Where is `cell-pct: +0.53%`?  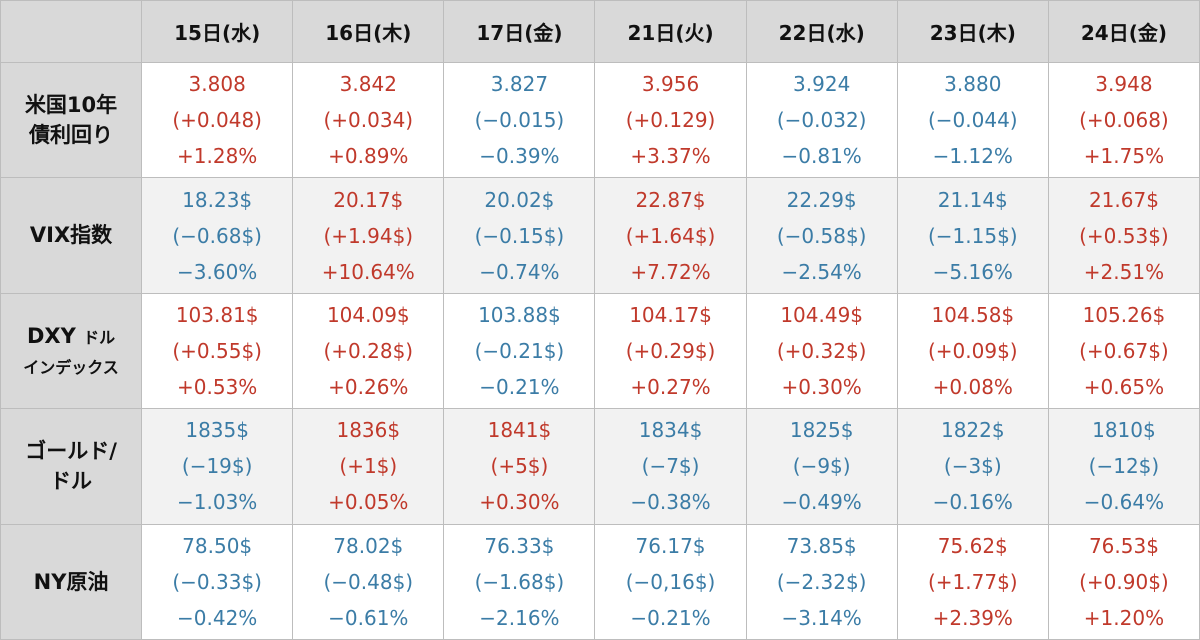 cell-pct: +0.53% is located at coordinates (217, 386).